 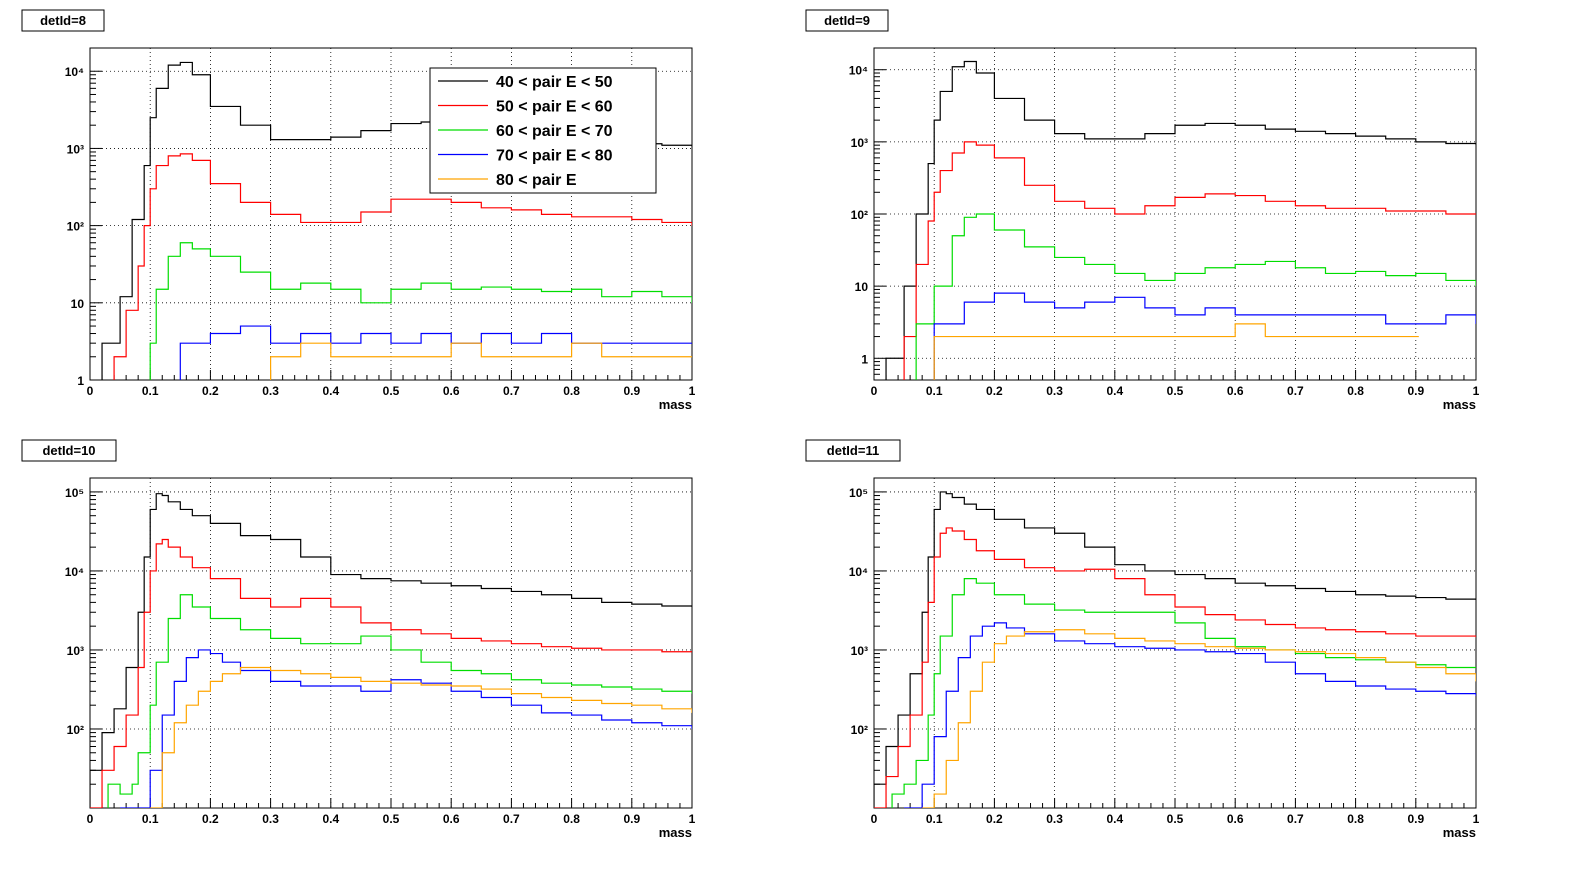 I want to click on panel-title-box: detId=8, so click(x=63, y=20).